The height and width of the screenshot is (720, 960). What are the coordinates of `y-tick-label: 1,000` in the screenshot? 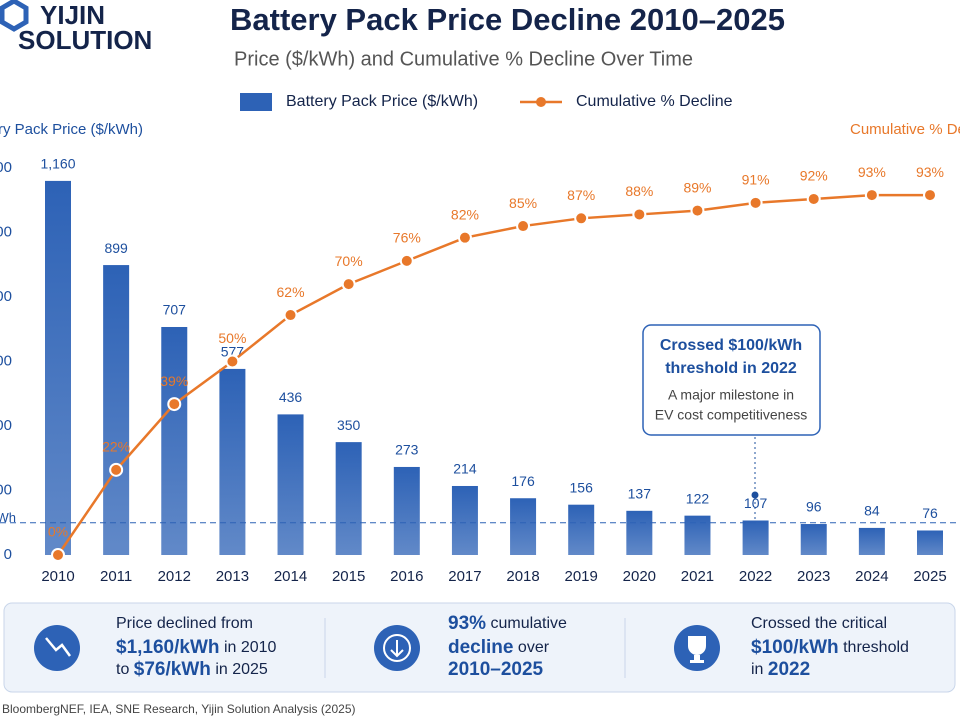 It's located at (6, 231).